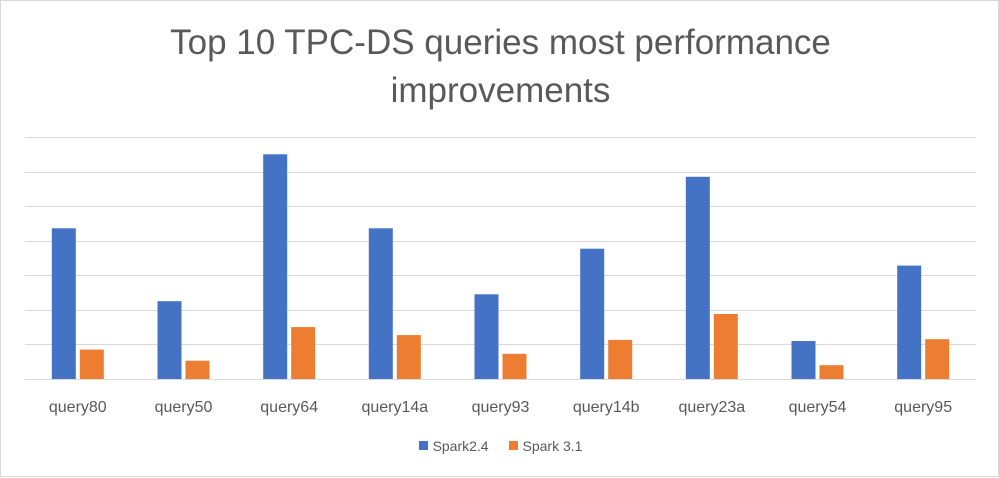 Image resolution: width=999 pixels, height=478 pixels. Describe the element at coordinates (460, 445) in the screenshot. I see `legend-label-series-1: Spark2.4` at that location.